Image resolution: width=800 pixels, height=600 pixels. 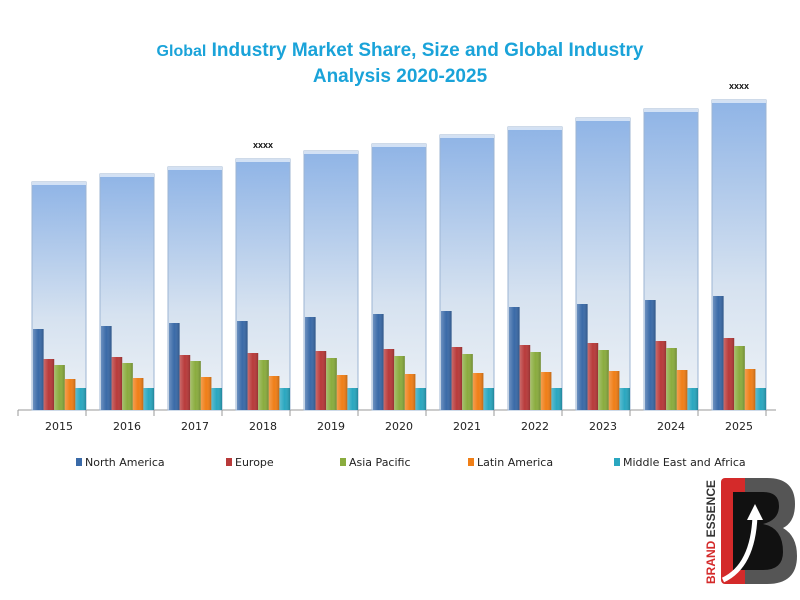 I want to click on x-tick-label: 2022, so click(x=535, y=426).